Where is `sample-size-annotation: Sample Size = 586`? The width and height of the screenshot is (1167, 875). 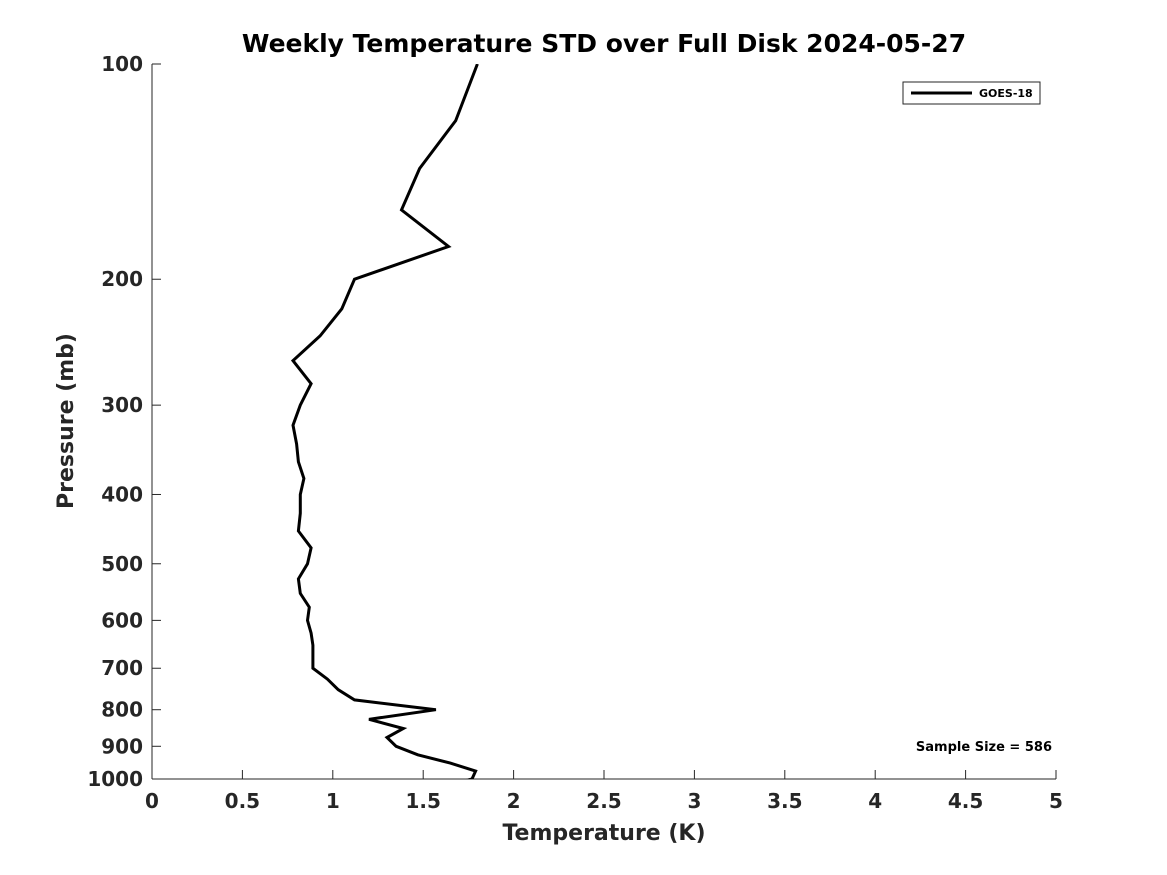
sample-size-annotation: Sample Size = 586 is located at coordinates (984, 747).